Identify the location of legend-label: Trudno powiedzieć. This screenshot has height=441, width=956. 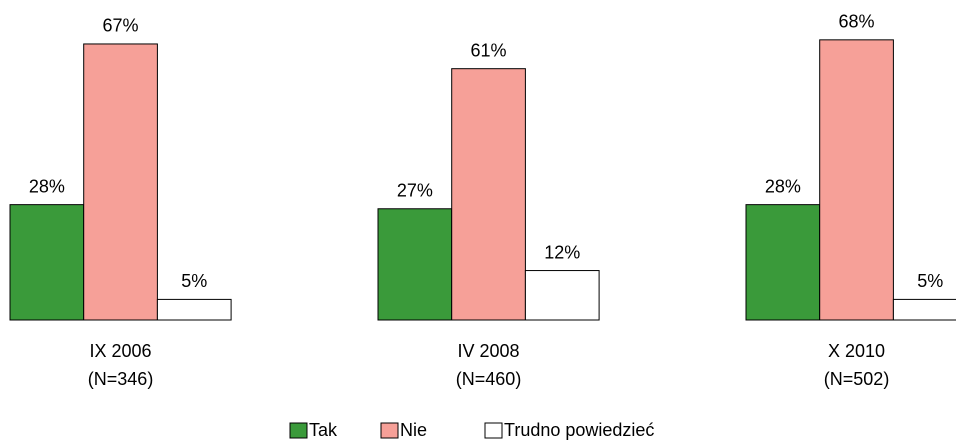
(579, 430).